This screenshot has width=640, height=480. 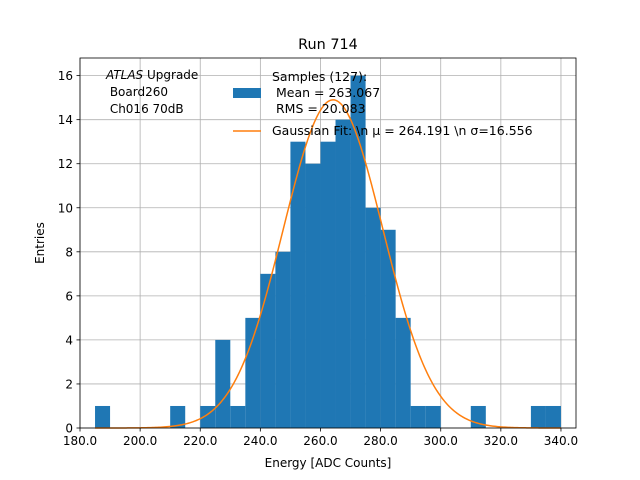 I want to click on y-axis-ticks: 0 2 4 6 8 10 12 14 16, so click(x=69, y=252).